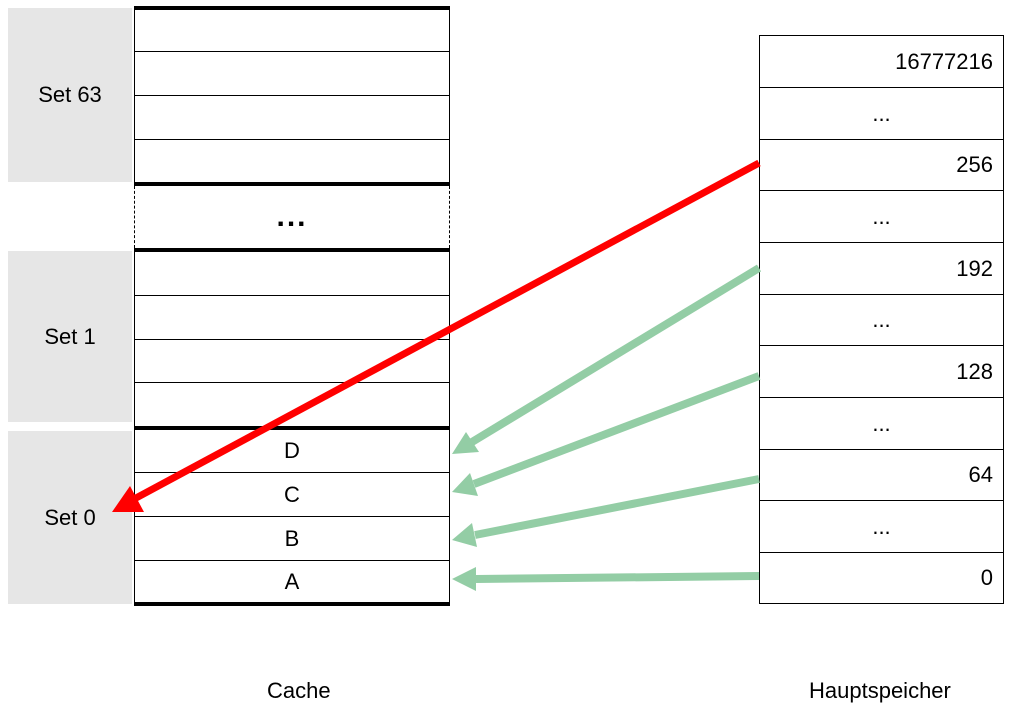 The width and height of the screenshot is (1012, 717). Describe the element at coordinates (464, 579) in the screenshot. I see `arrowhead-a` at that location.